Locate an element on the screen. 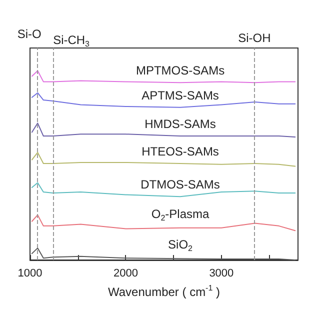  x-tick-label: 3000 is located at coordinates (221, 274).